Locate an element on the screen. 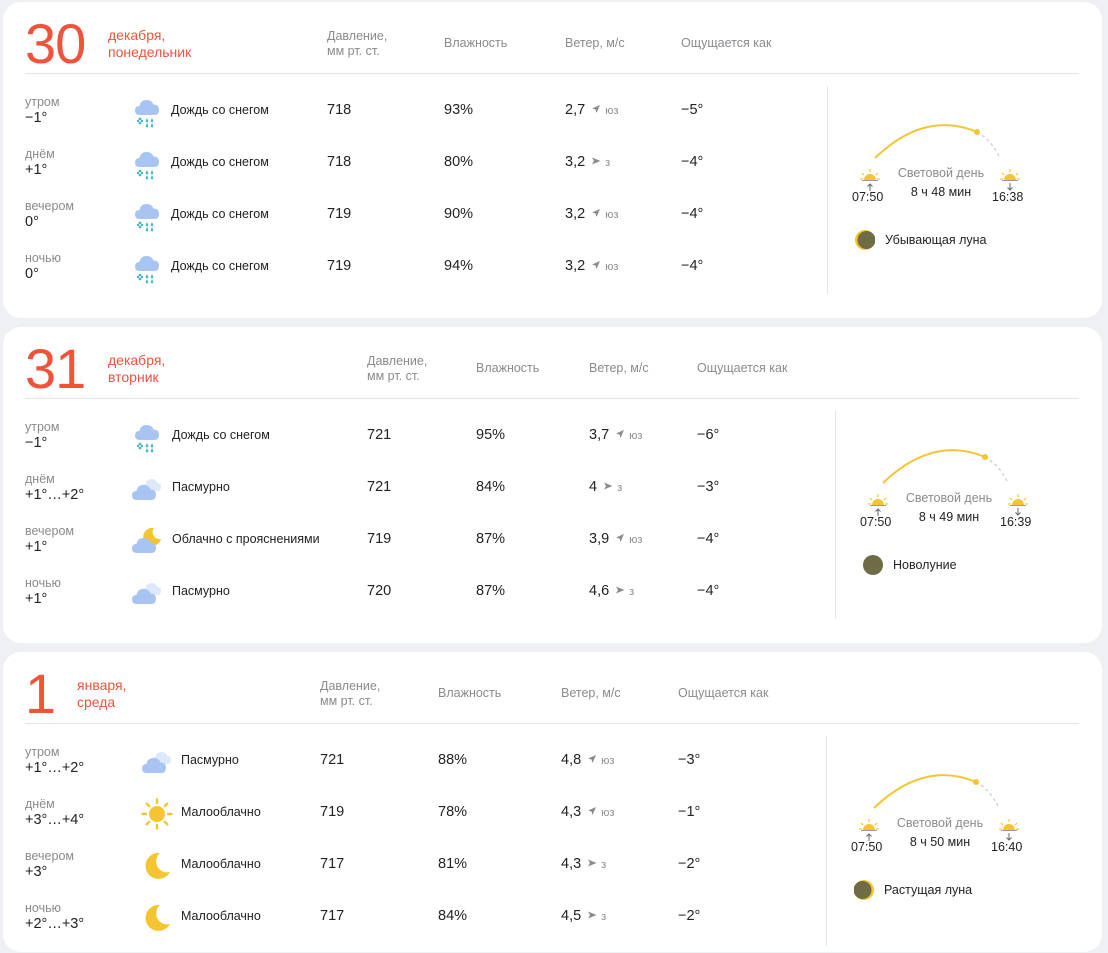  sunset-time: 16:40 is located at coordinates (1007, 847).